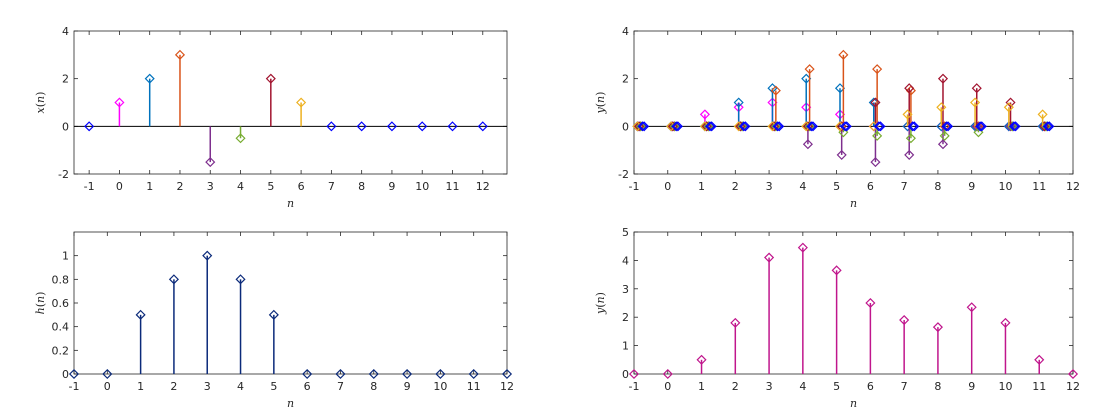 This screenshot has width=1120, height=420. What do you see at coordinates (391, 186) in the screenshot?
I see `x-tick-label: 9` at bounding box center [391, 186].